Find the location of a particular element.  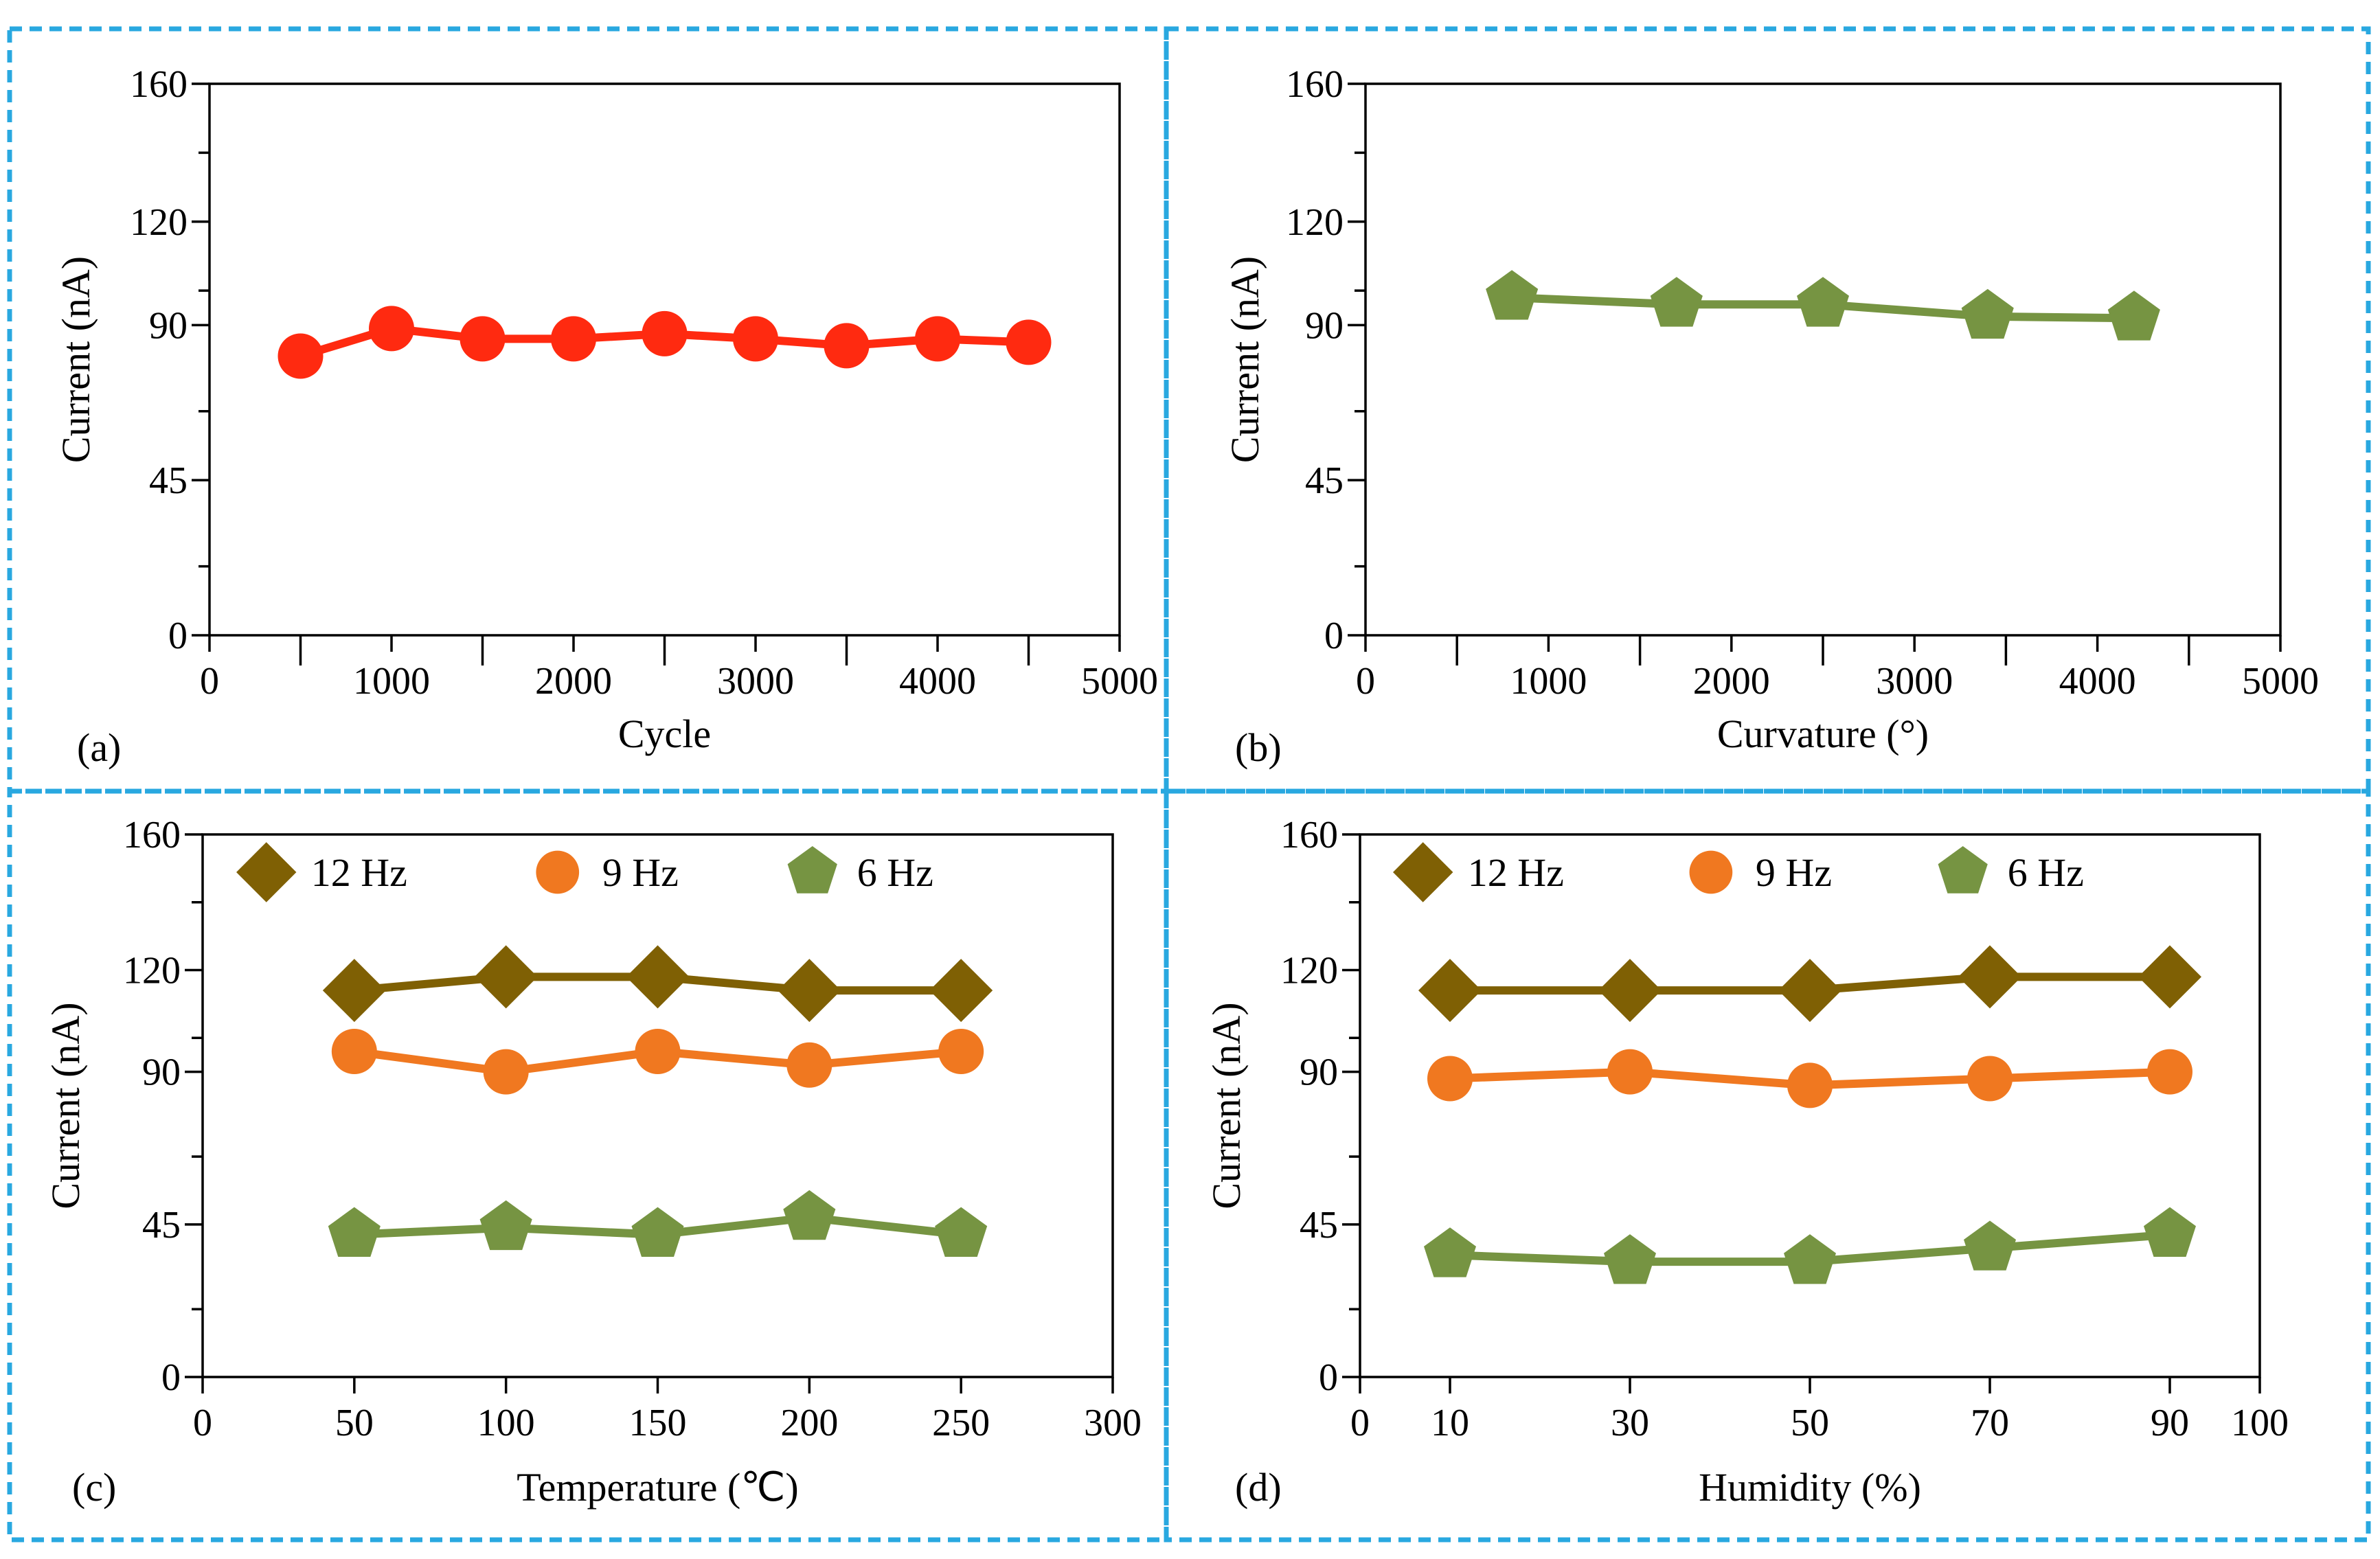

x-tick-label: 10 is located at coordinates (1450, 1423).